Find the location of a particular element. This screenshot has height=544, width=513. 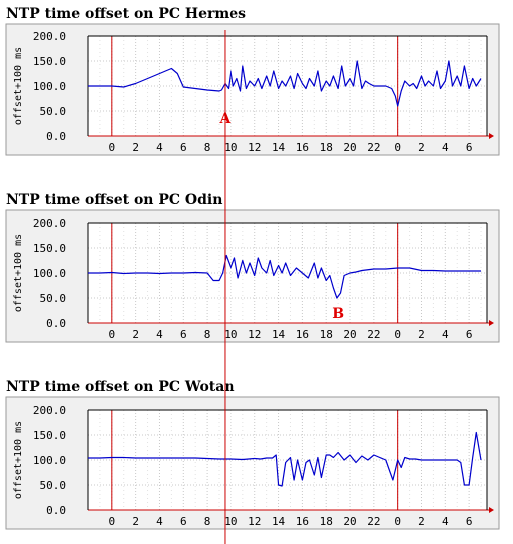

chart-title: NTP time offset on PC Hermes is located at coordinates (126, 14).